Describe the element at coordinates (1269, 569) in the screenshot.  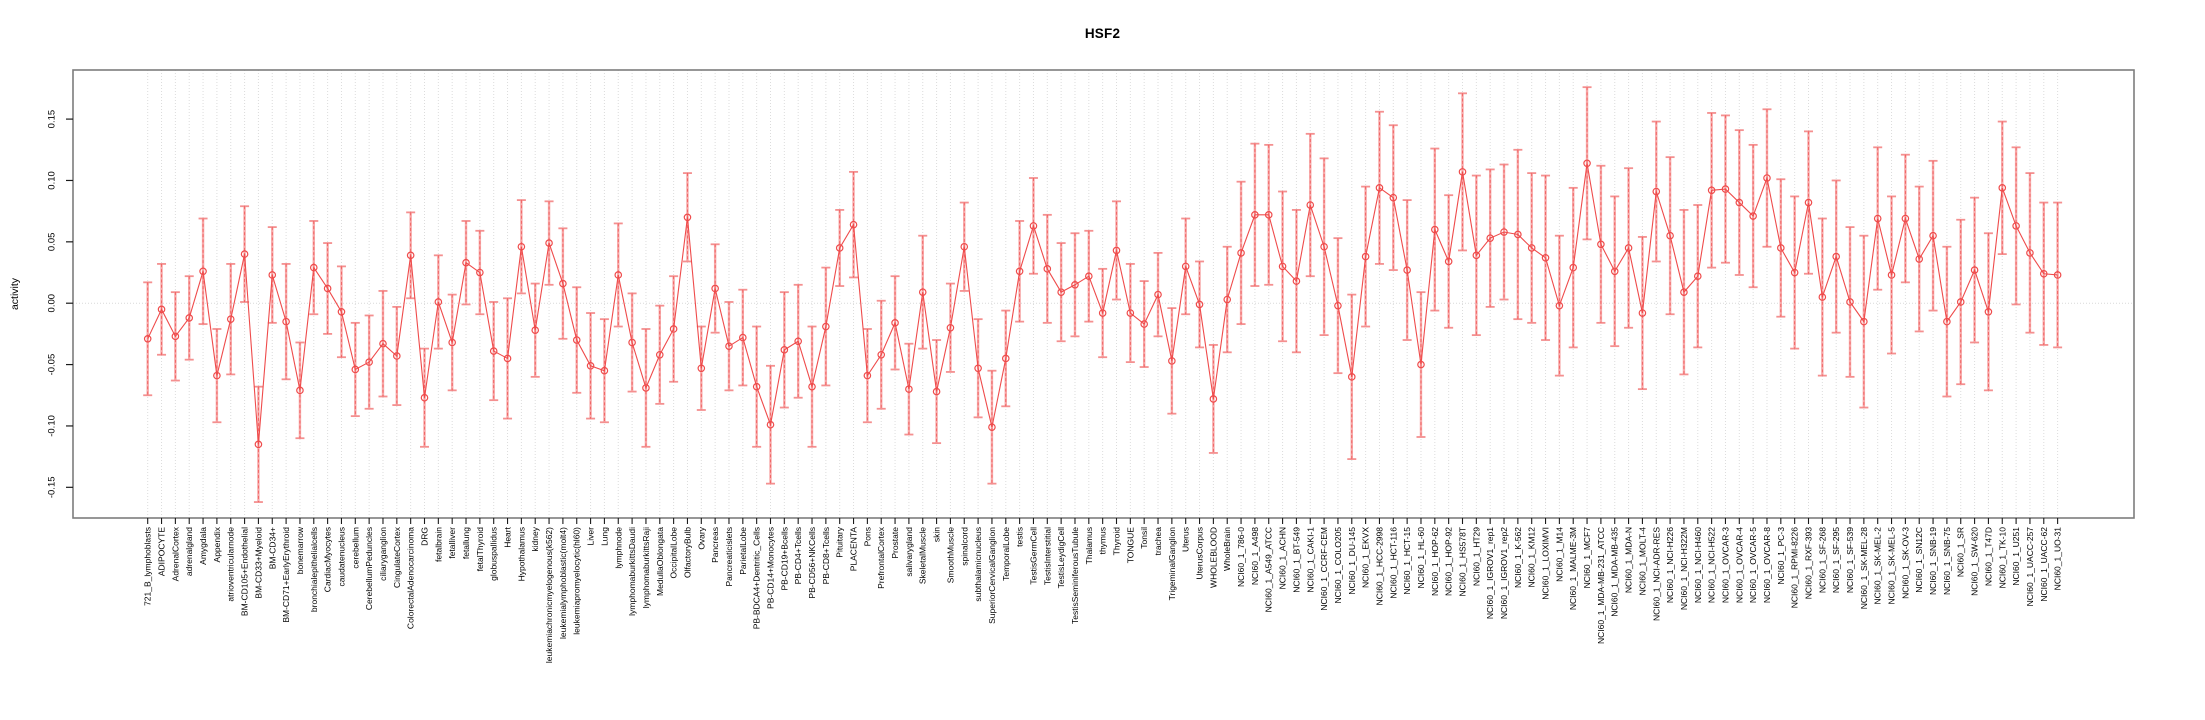
I see `x-category-label: NCI60_1_A549_ATCC` at that location.